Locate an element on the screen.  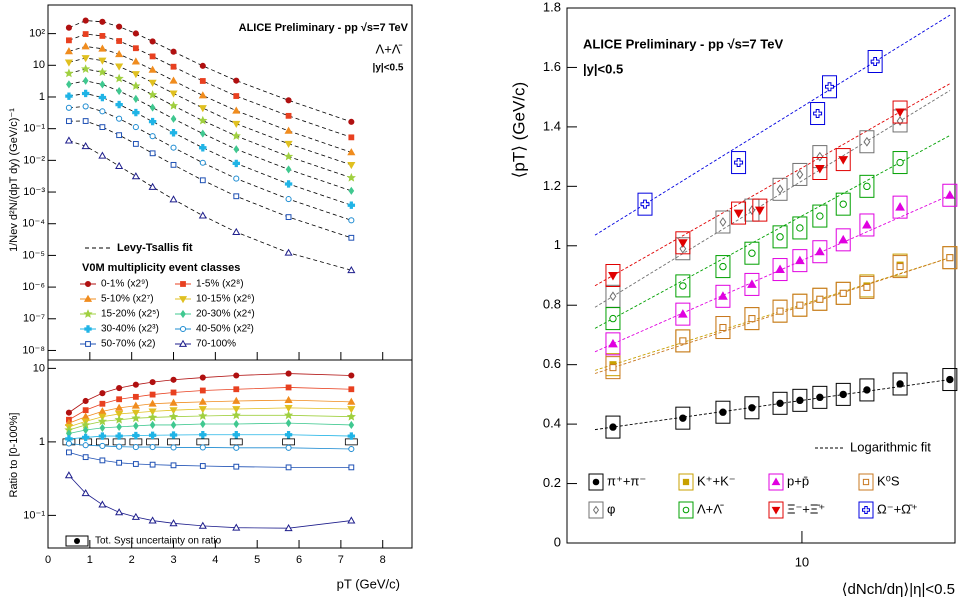
fit-curve is located at coordinates (210, 163).